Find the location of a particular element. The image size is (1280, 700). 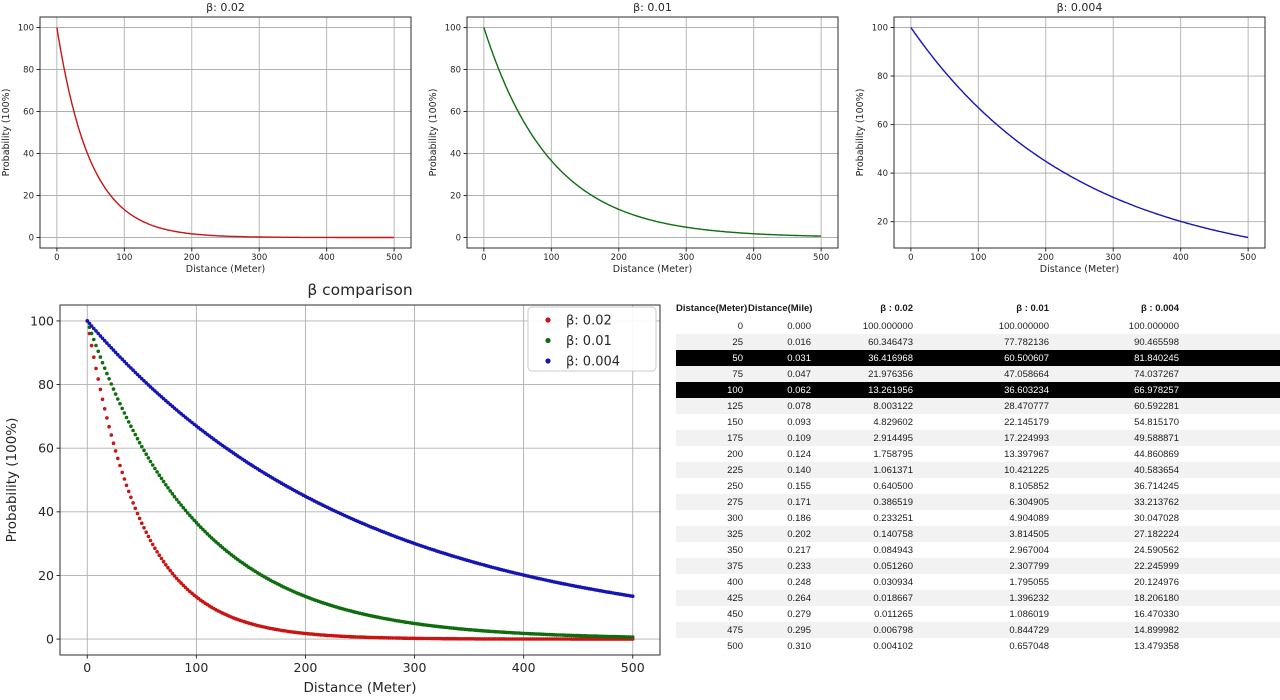

chart-title: β: 0.004 is located at coordinates (1080, 7).